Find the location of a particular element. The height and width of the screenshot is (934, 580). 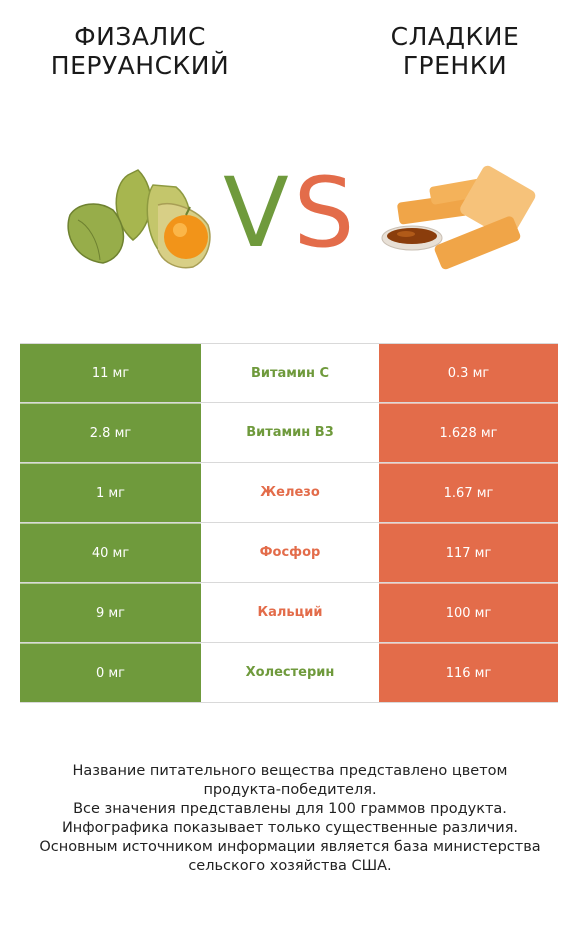

nutrient-name-cell: Холестерин is located at coordinates (290, 672).